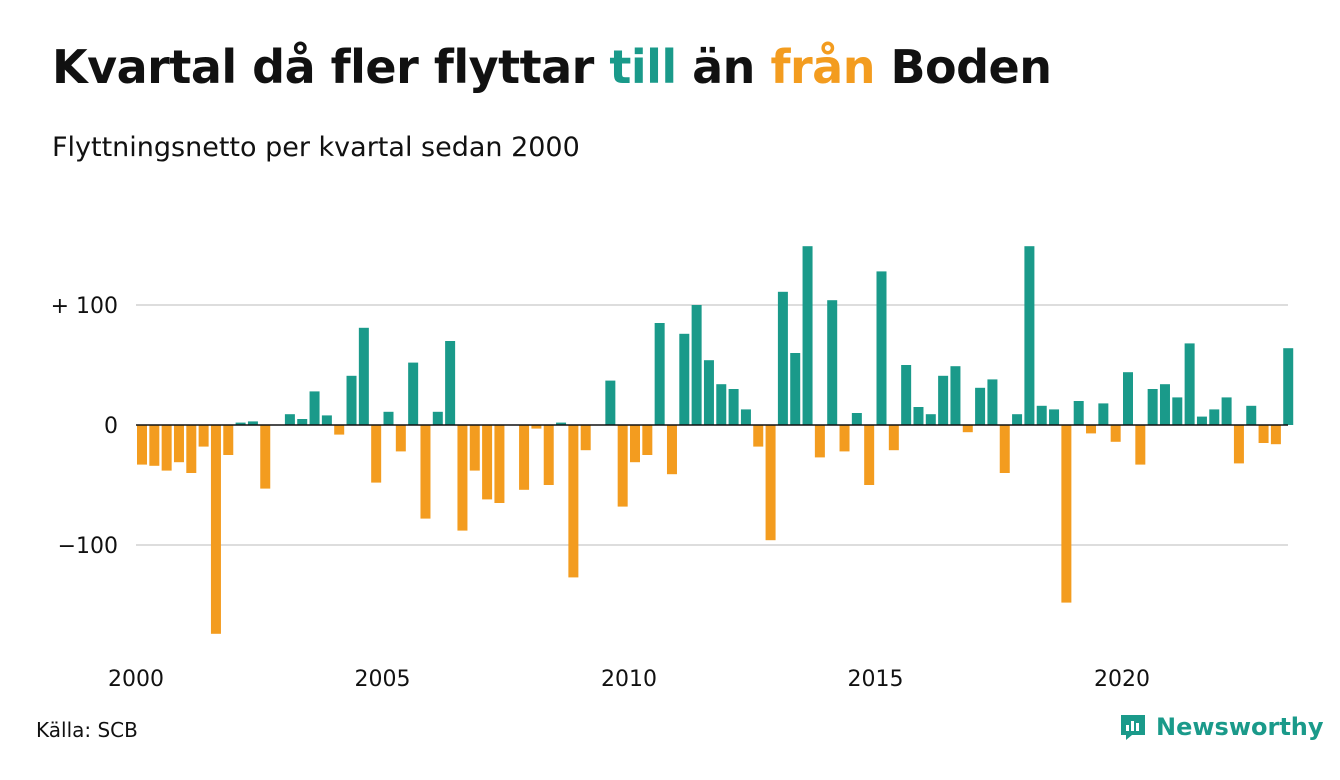  Describe the element at coordinates (1122, 679) in the screenshot. I see `x-tick-label: 2020` at that location.